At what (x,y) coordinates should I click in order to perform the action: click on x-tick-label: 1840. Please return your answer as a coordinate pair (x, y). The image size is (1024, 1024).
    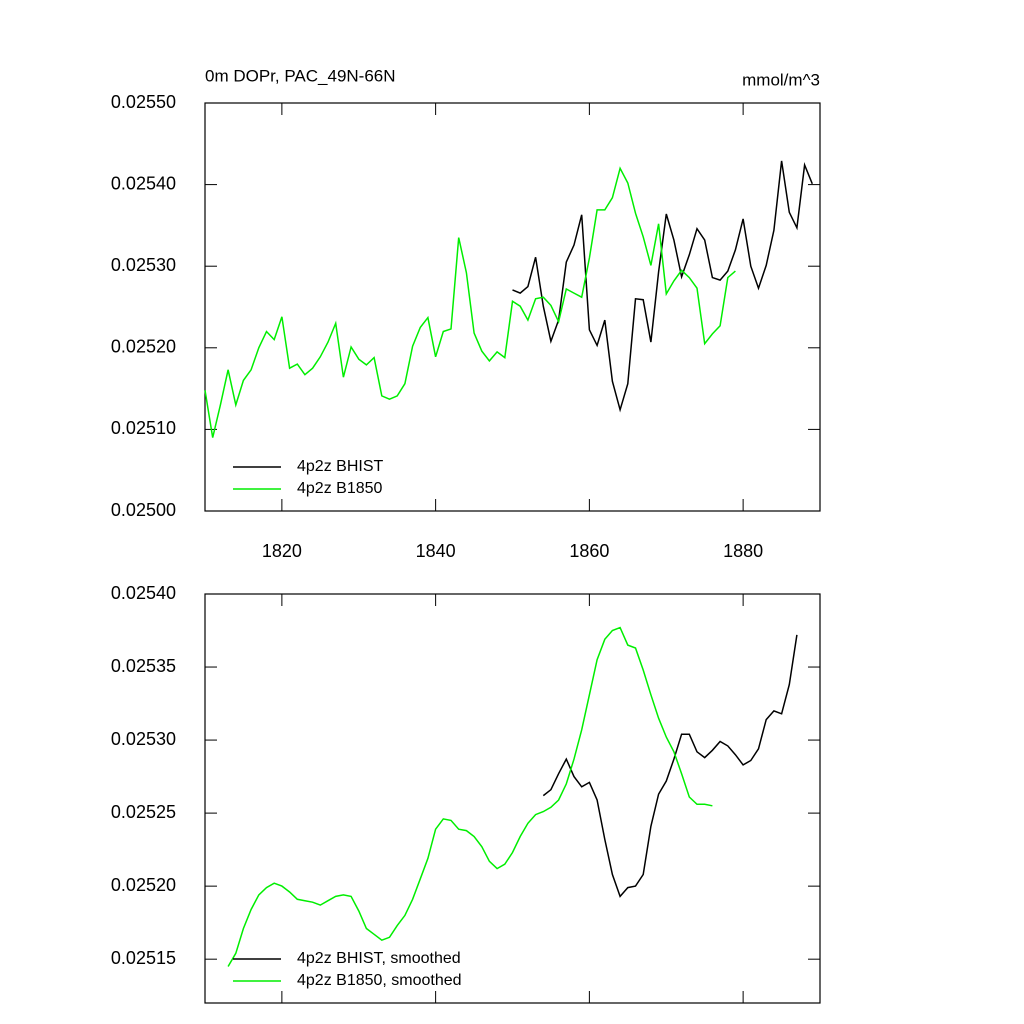
    Looking at the image, I should click on (436, 551).